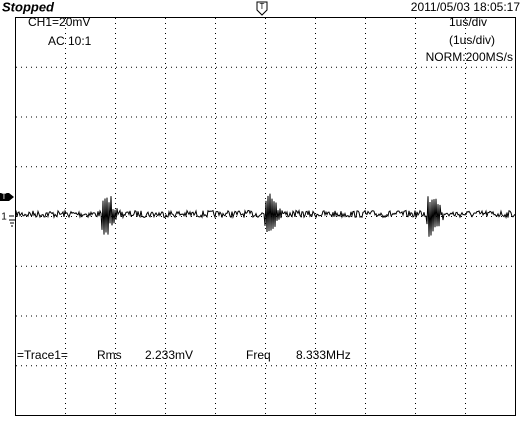  I want to click on channel-scale: CH1=20mV, so click(59, 22).